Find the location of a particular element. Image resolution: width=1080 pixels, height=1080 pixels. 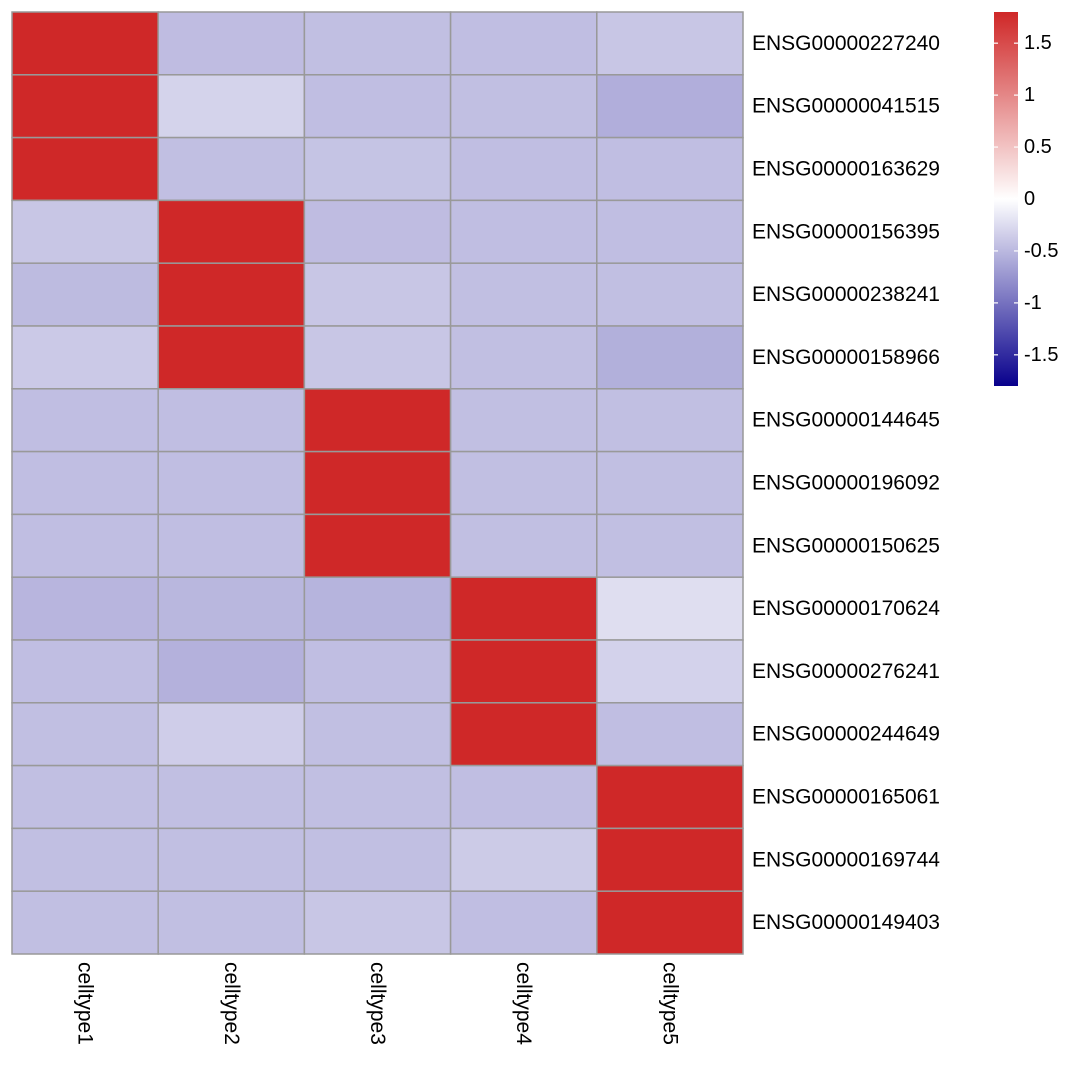

column-label: celltype1 is located at coordinates (85, 1003).